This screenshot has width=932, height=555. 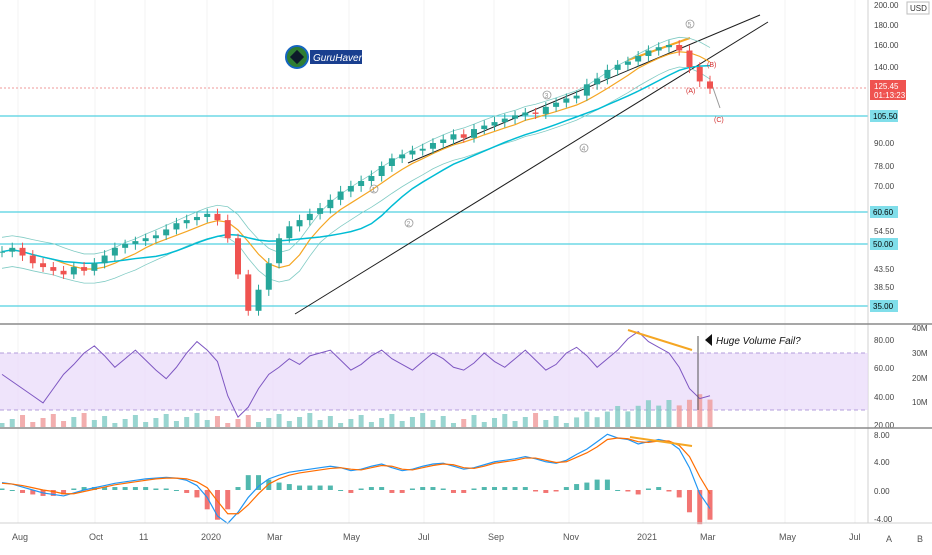 I want to click on volume-tick-labels: 40M 30M 20M 10M, so click(x=920, y=365).